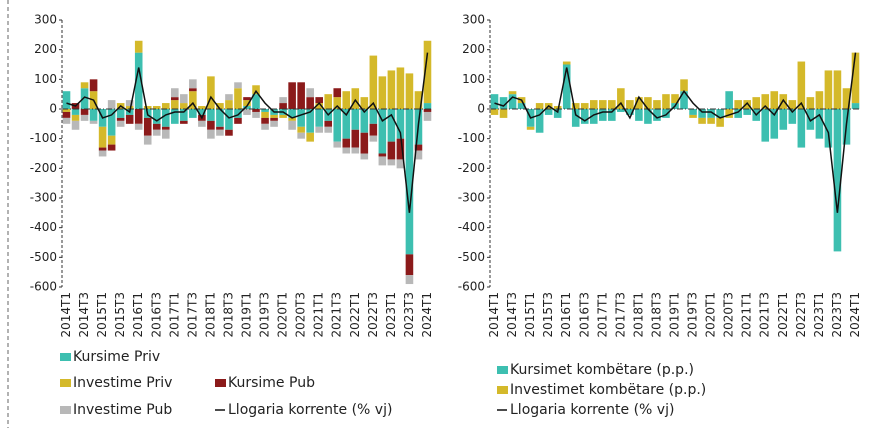 The image size is (878, 428). I want to click on y-tick-label: -300, so click(43, 198).